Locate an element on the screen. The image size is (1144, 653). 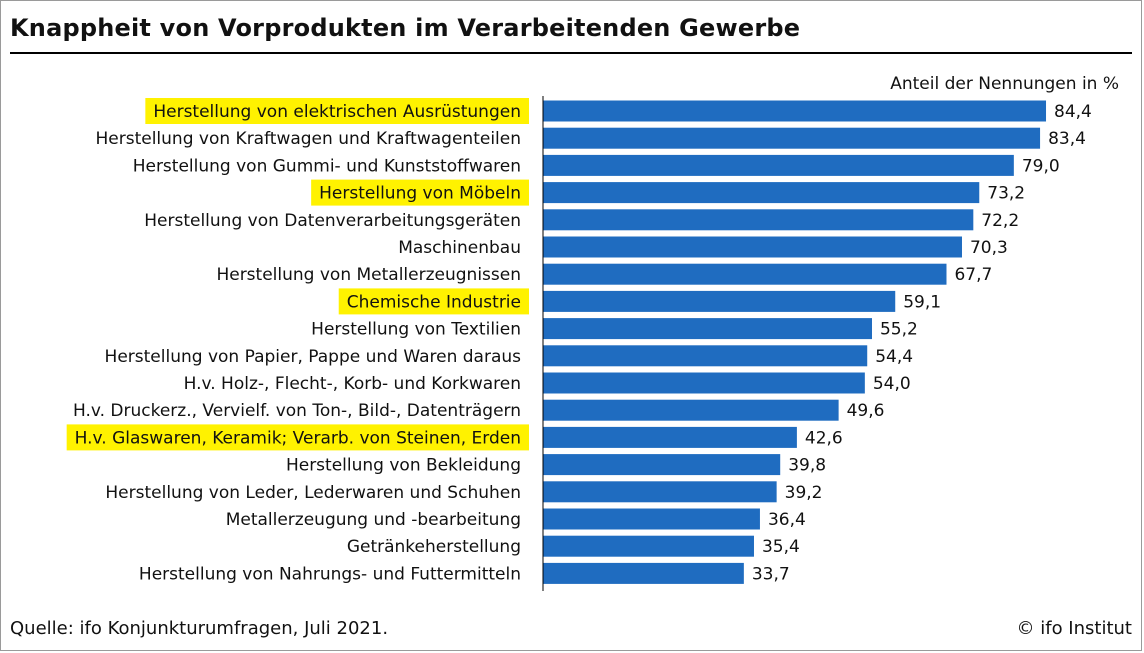
value-label: 55,2 is located at coordinates (899, 330).